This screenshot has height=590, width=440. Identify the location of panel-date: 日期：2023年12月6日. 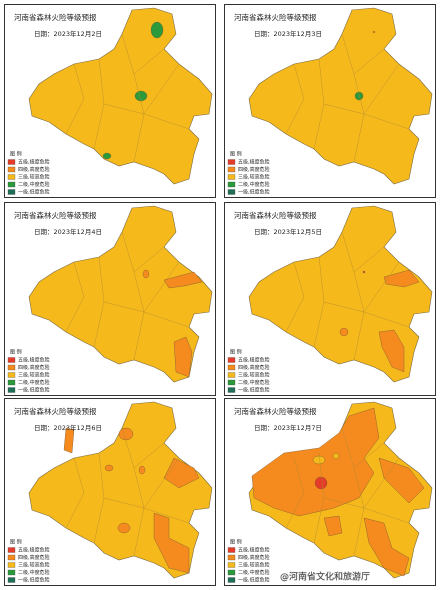
(68, 427).